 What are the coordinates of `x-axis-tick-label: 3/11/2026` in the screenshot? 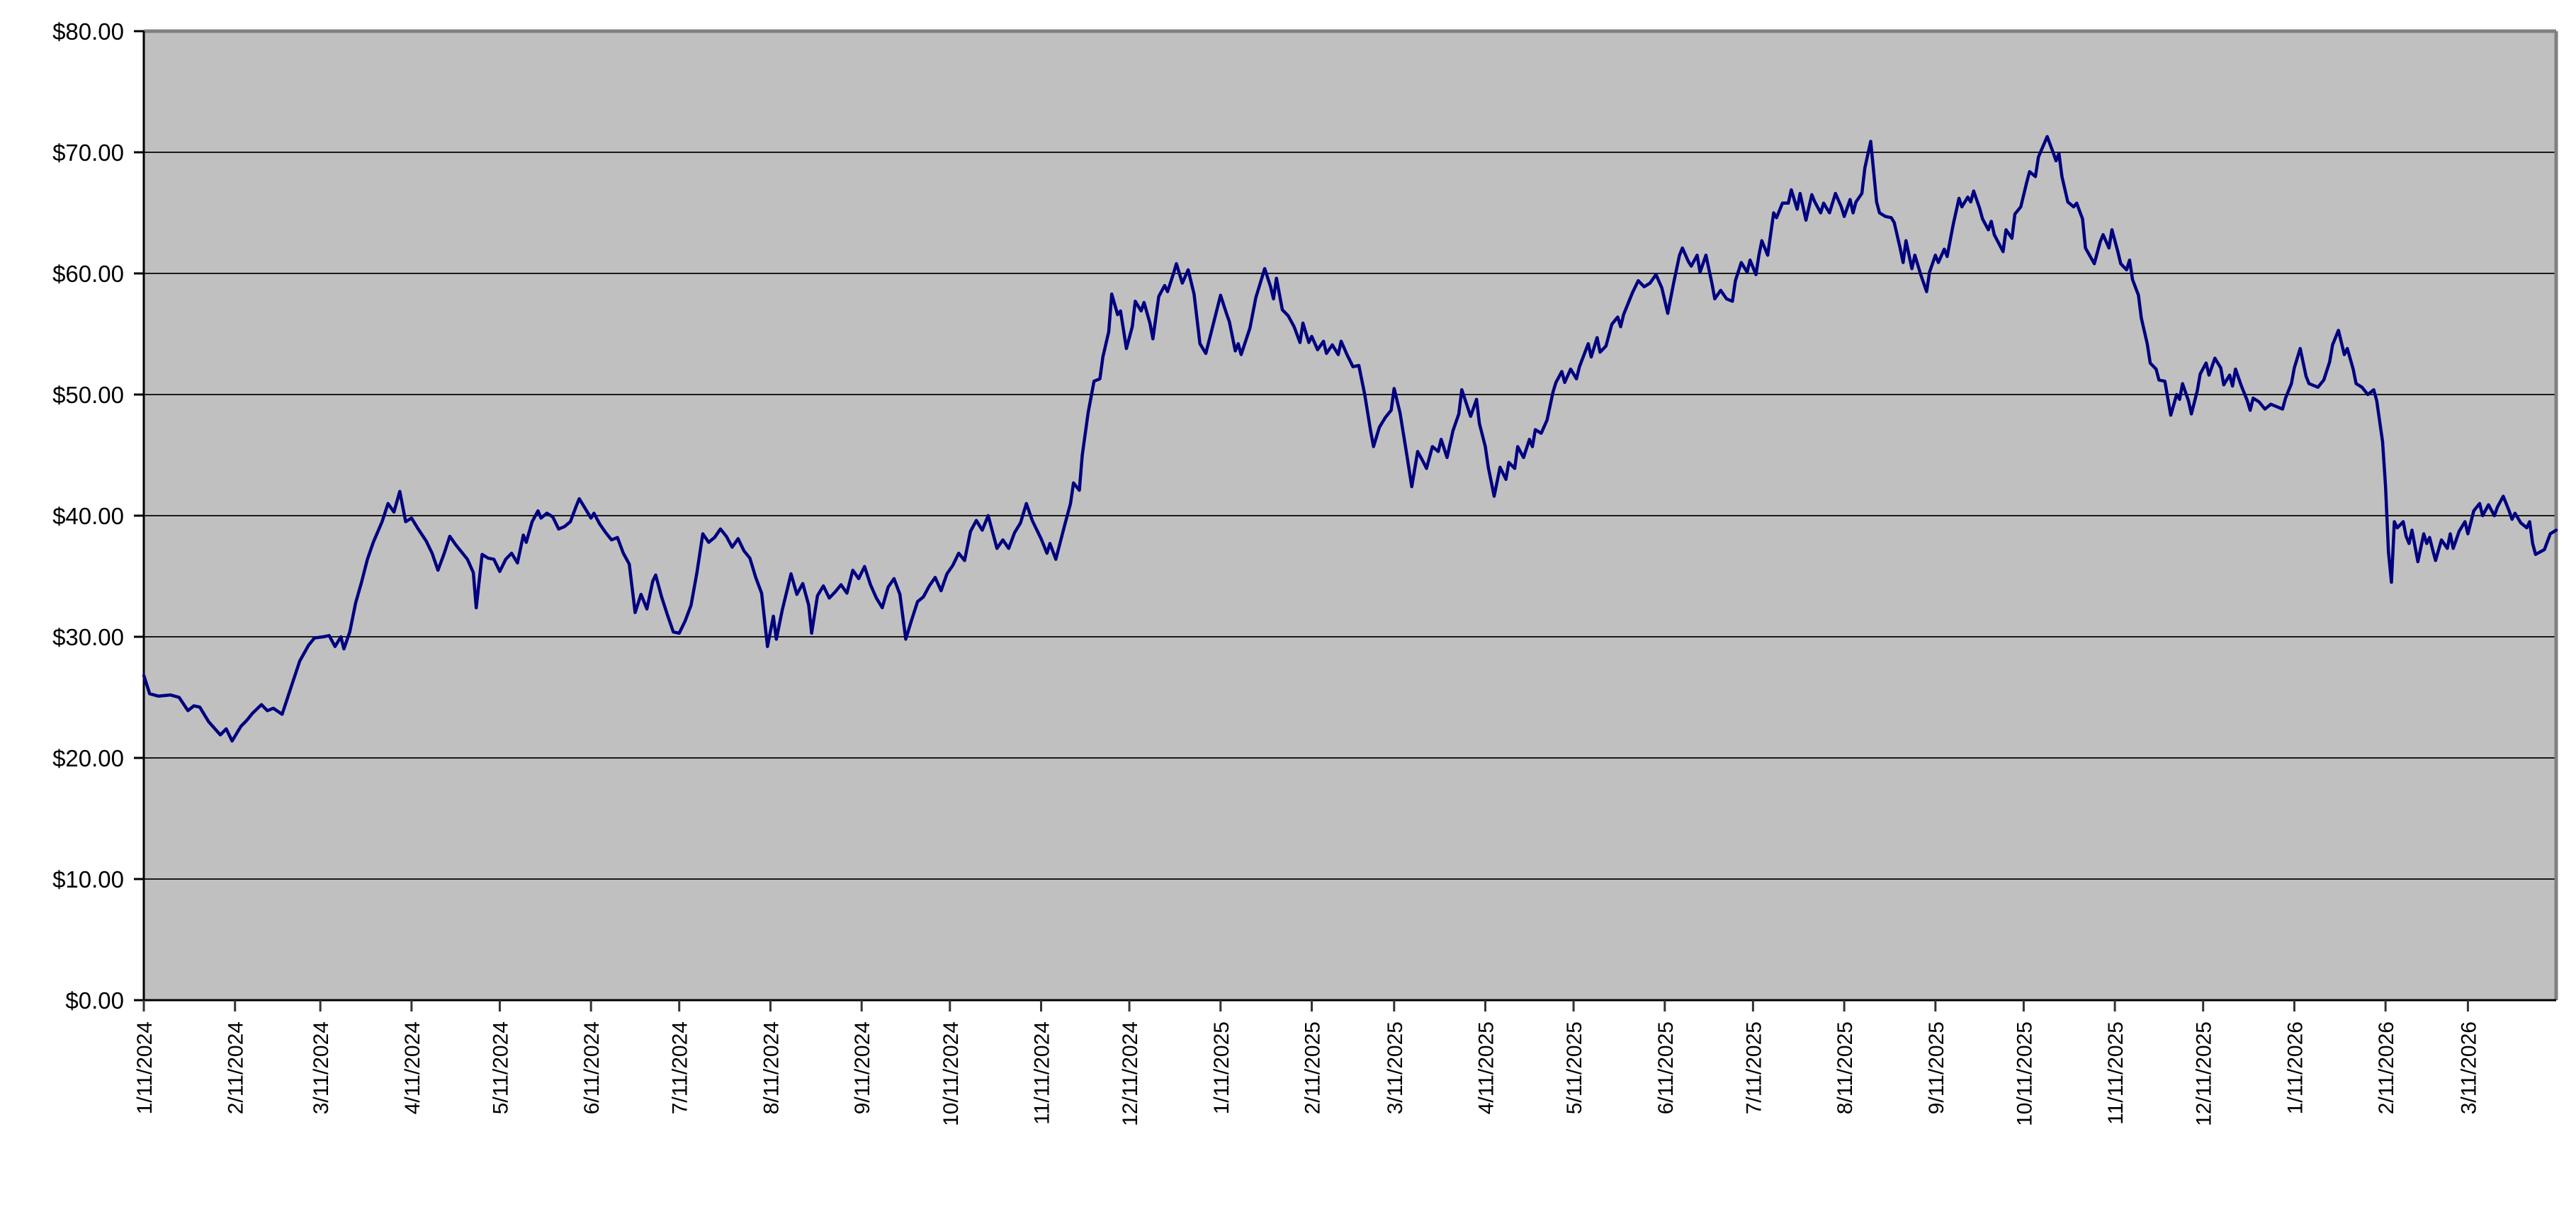 It's located at (2468, 1068).